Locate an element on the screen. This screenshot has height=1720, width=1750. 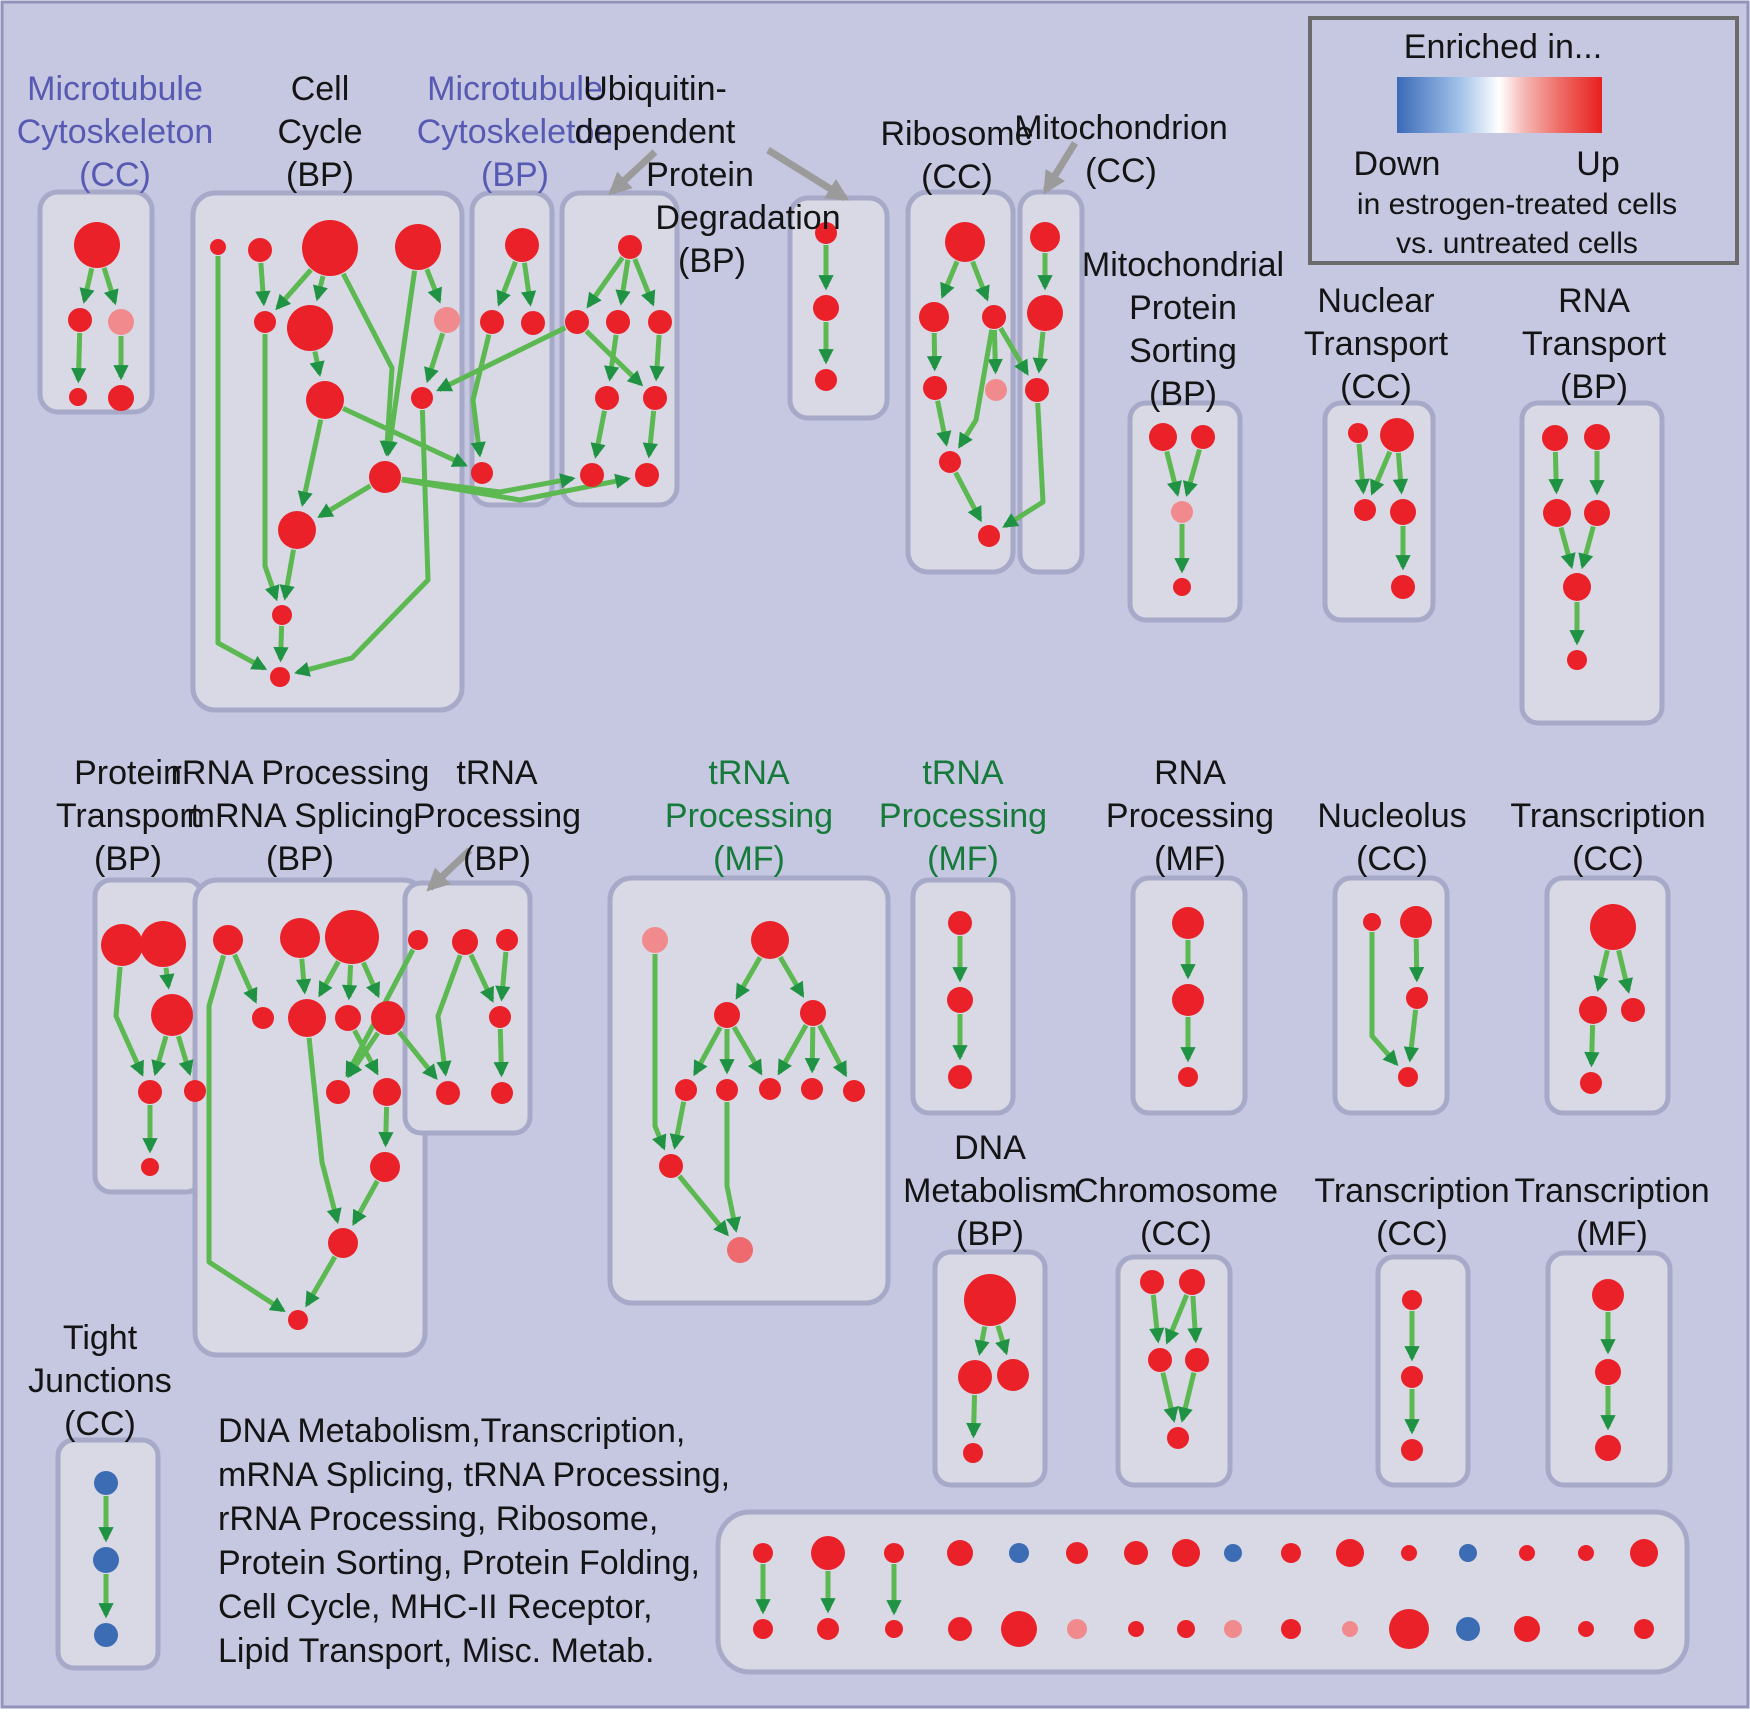
transcription-mf-label: (MF) is located at coordinates (1612, 1234).